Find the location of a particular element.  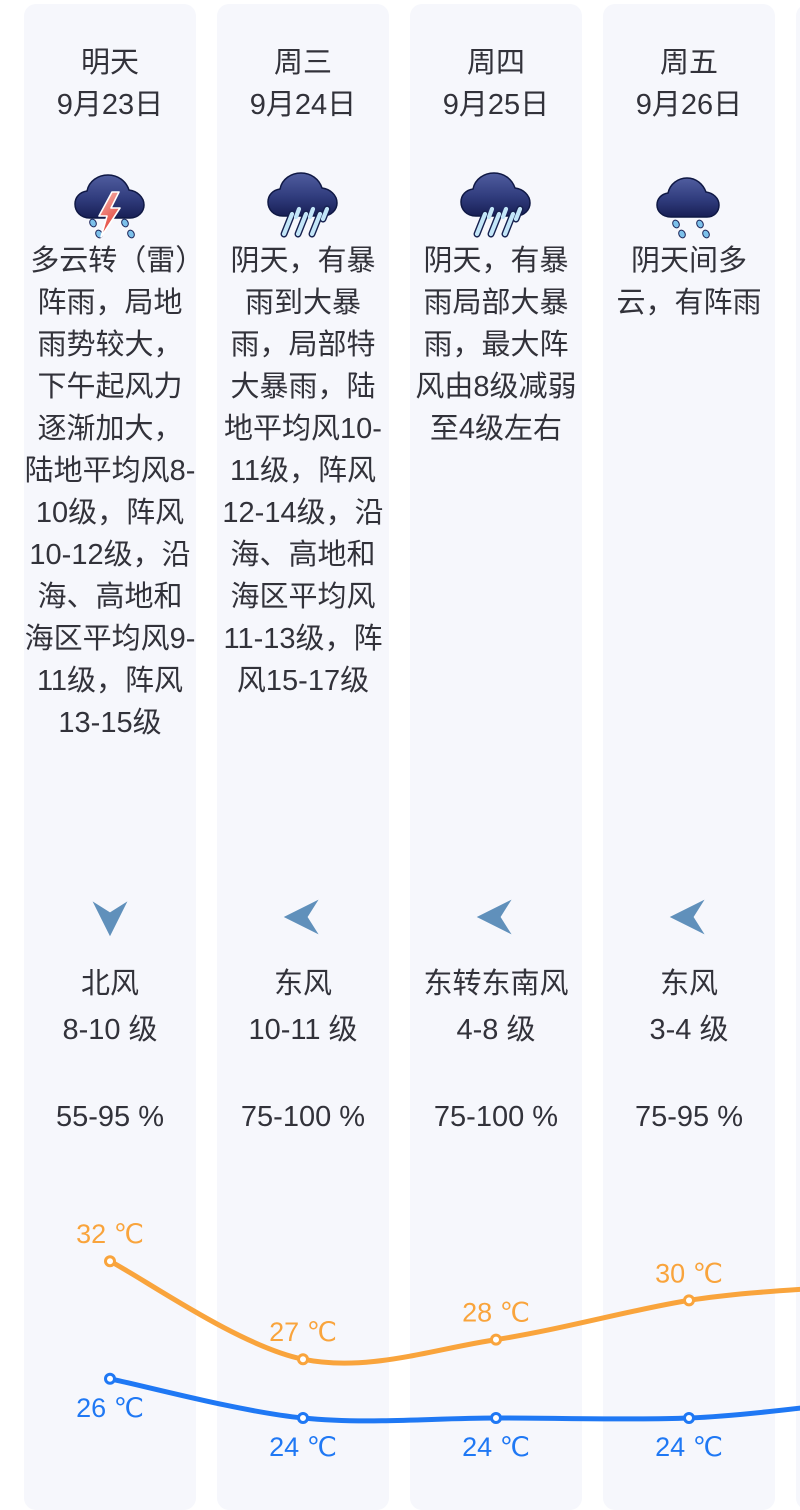

wind-level: 10-11 级 is located at coordinates (303, 1030).